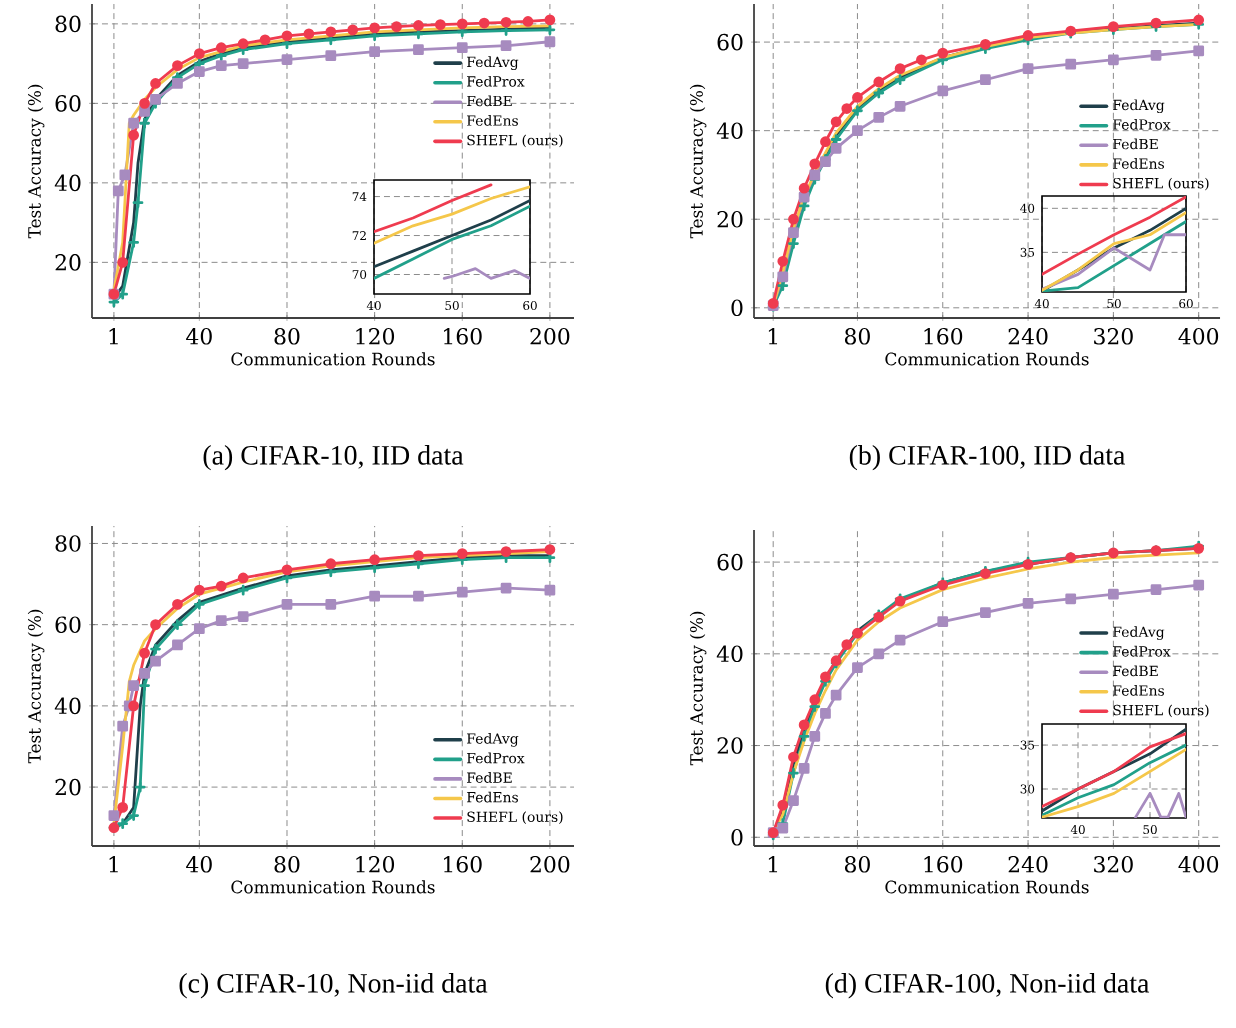  Describe the element at coordinates (987, 986) in the screenshot. I see `text: (d) CIFAR-100, Non-iid data` at that location.